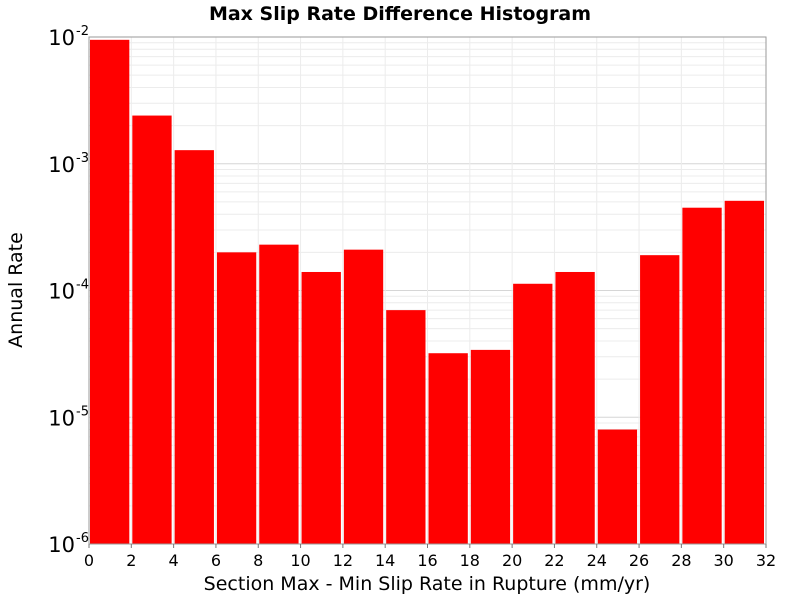  I want to click on x-tick-label: 20, so click(512, 560).